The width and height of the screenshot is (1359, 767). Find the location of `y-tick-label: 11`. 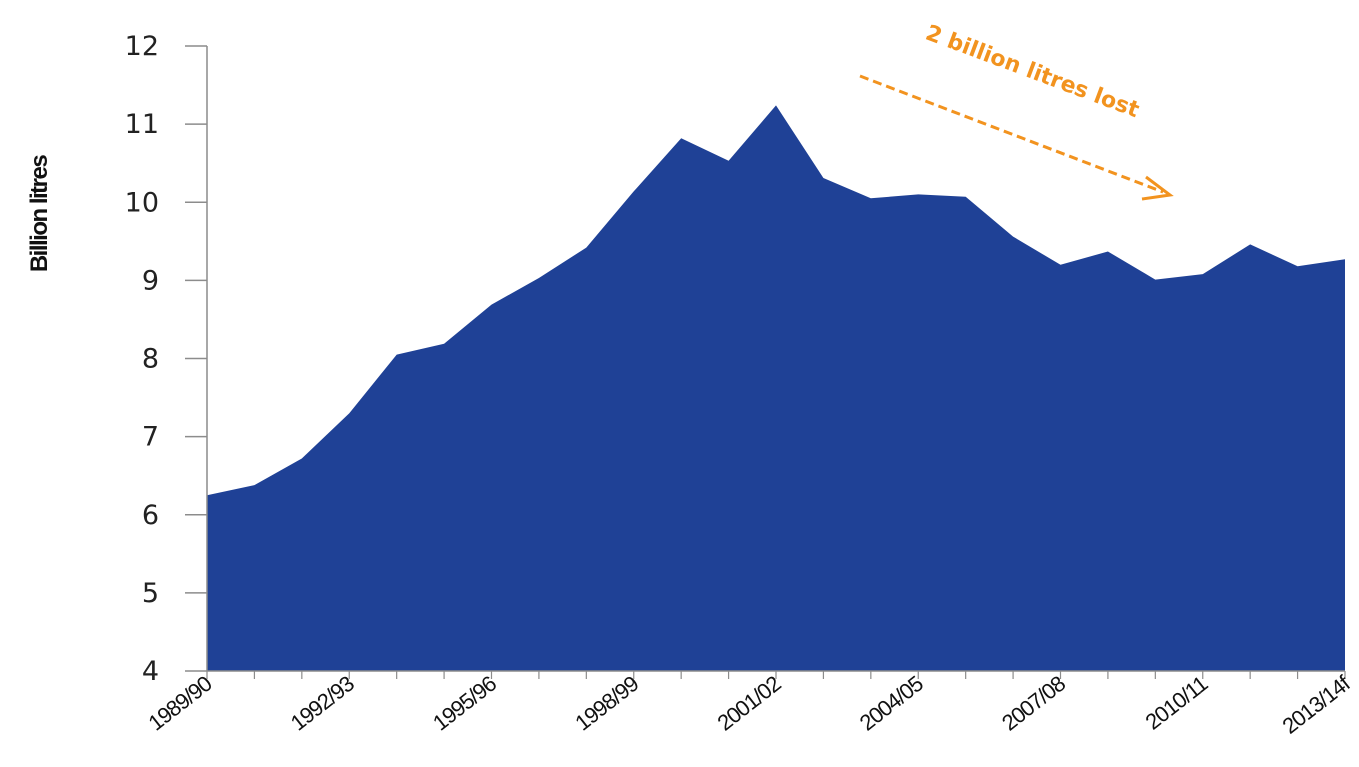

y-tick-label: 11 is located at coordinates (142, 124).